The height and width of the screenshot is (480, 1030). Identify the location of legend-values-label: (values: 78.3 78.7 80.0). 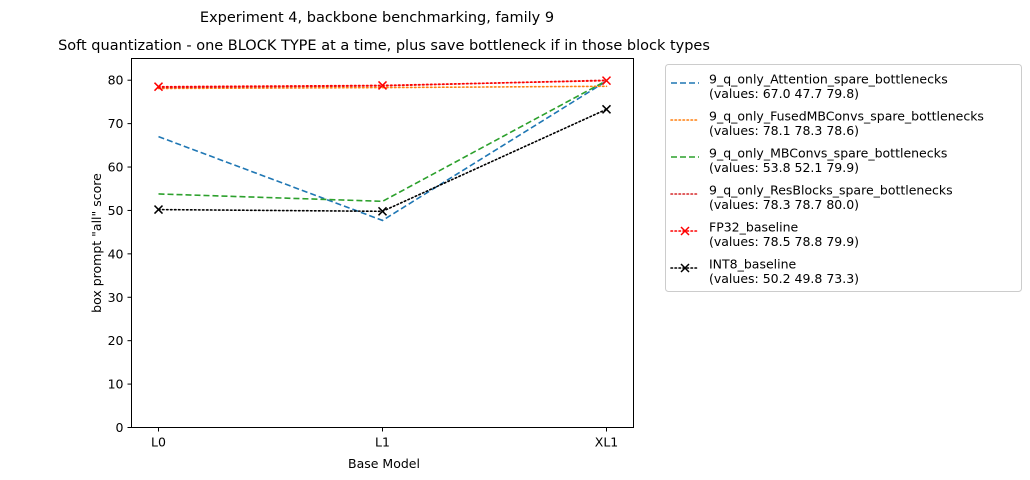
(784, 204).